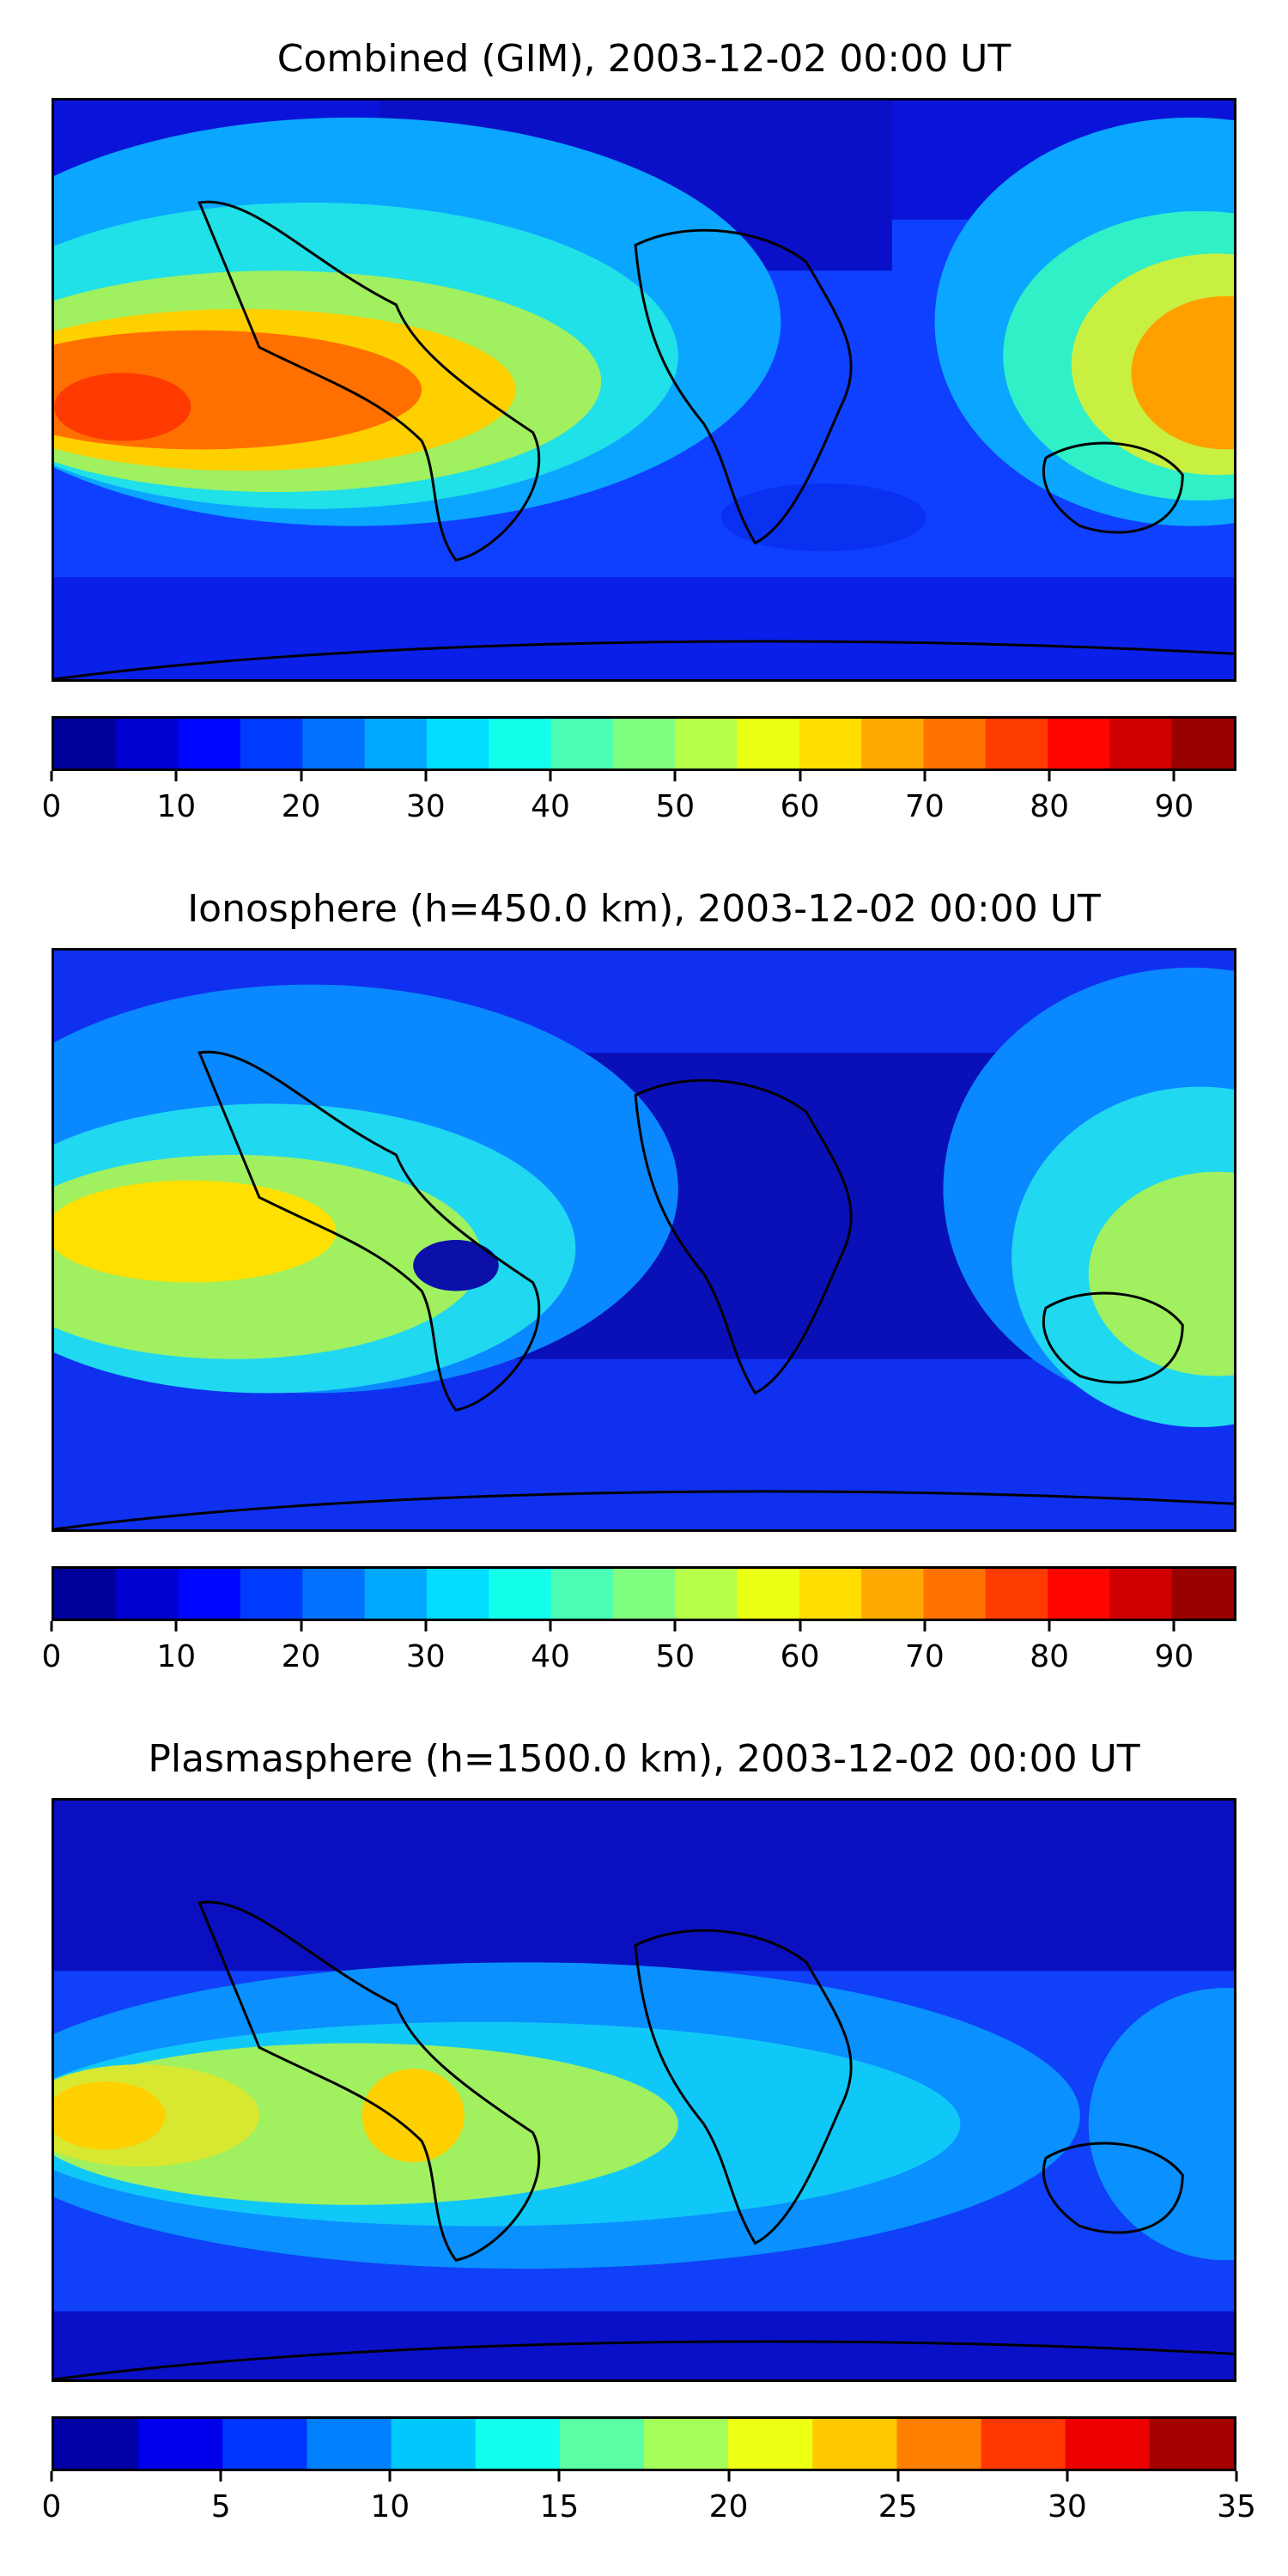 This screenshot has height=2576, width=1288. I want to click on south-band, so click(644, 628).